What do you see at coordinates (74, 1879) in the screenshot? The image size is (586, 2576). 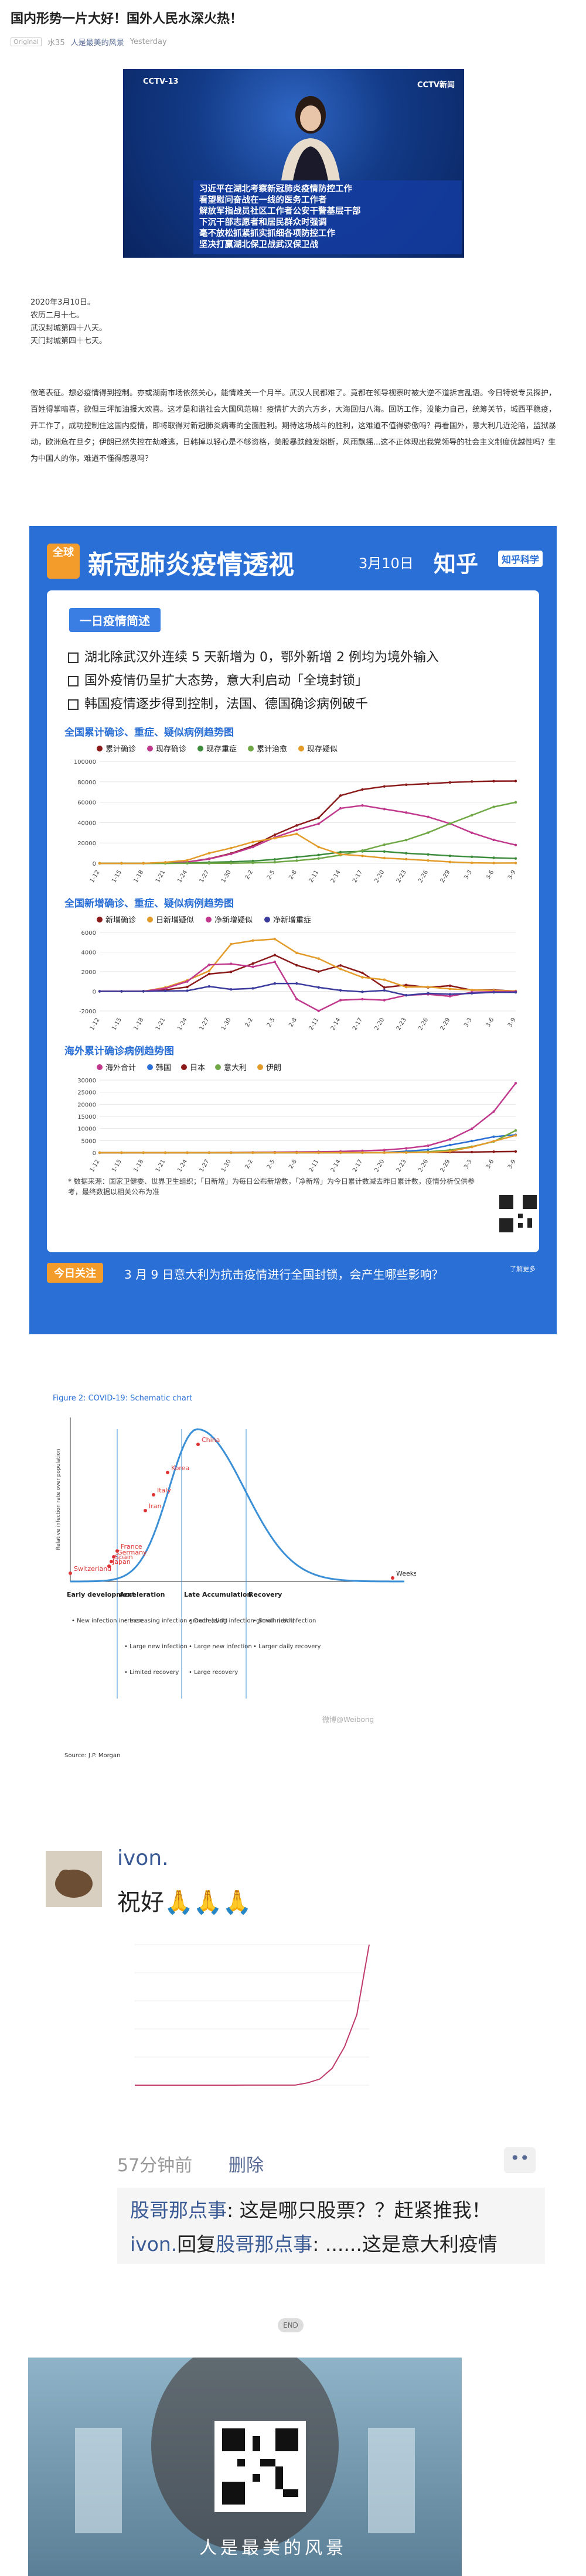 I see `avatar` at bounding box center [74, 1879].